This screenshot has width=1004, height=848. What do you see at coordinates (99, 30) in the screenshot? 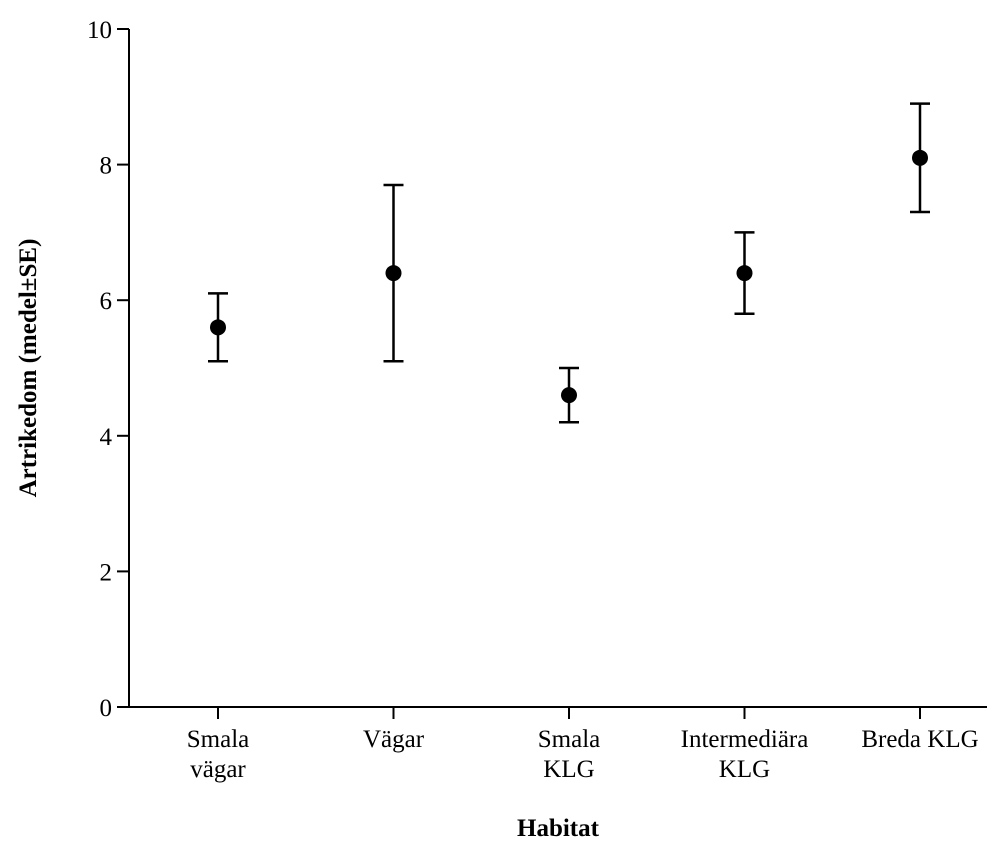
I see `y-tick-label: 10` at bounding box center [99, 30].